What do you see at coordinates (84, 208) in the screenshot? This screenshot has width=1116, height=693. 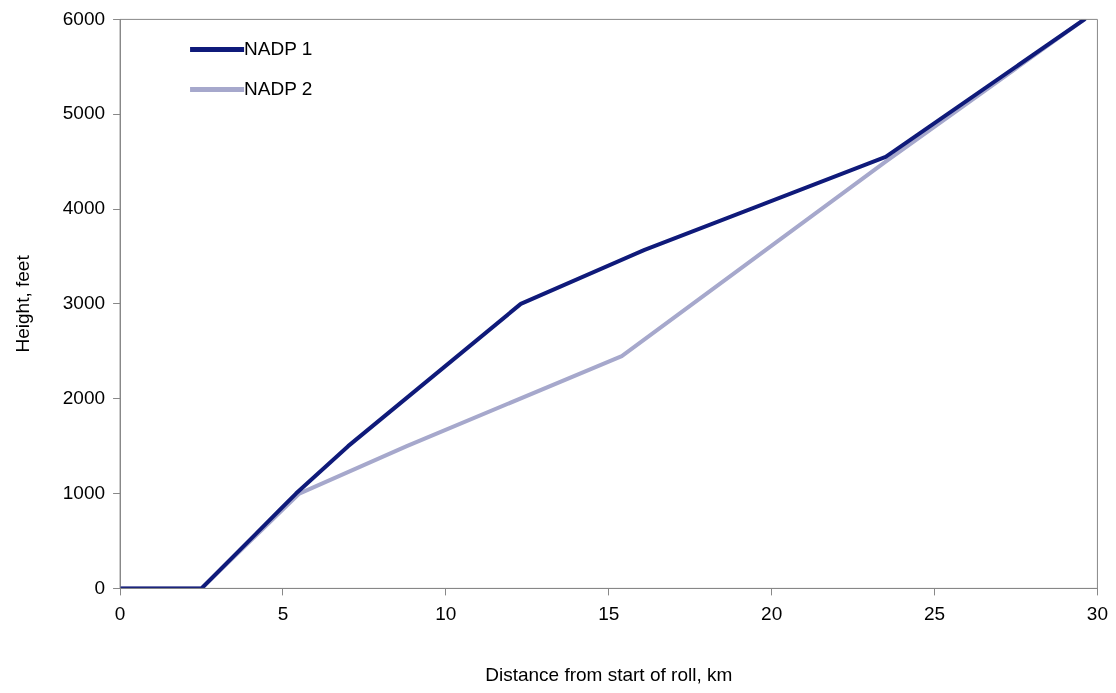 I see `y-tick-label: 4000` at bounding box center [84, 208].